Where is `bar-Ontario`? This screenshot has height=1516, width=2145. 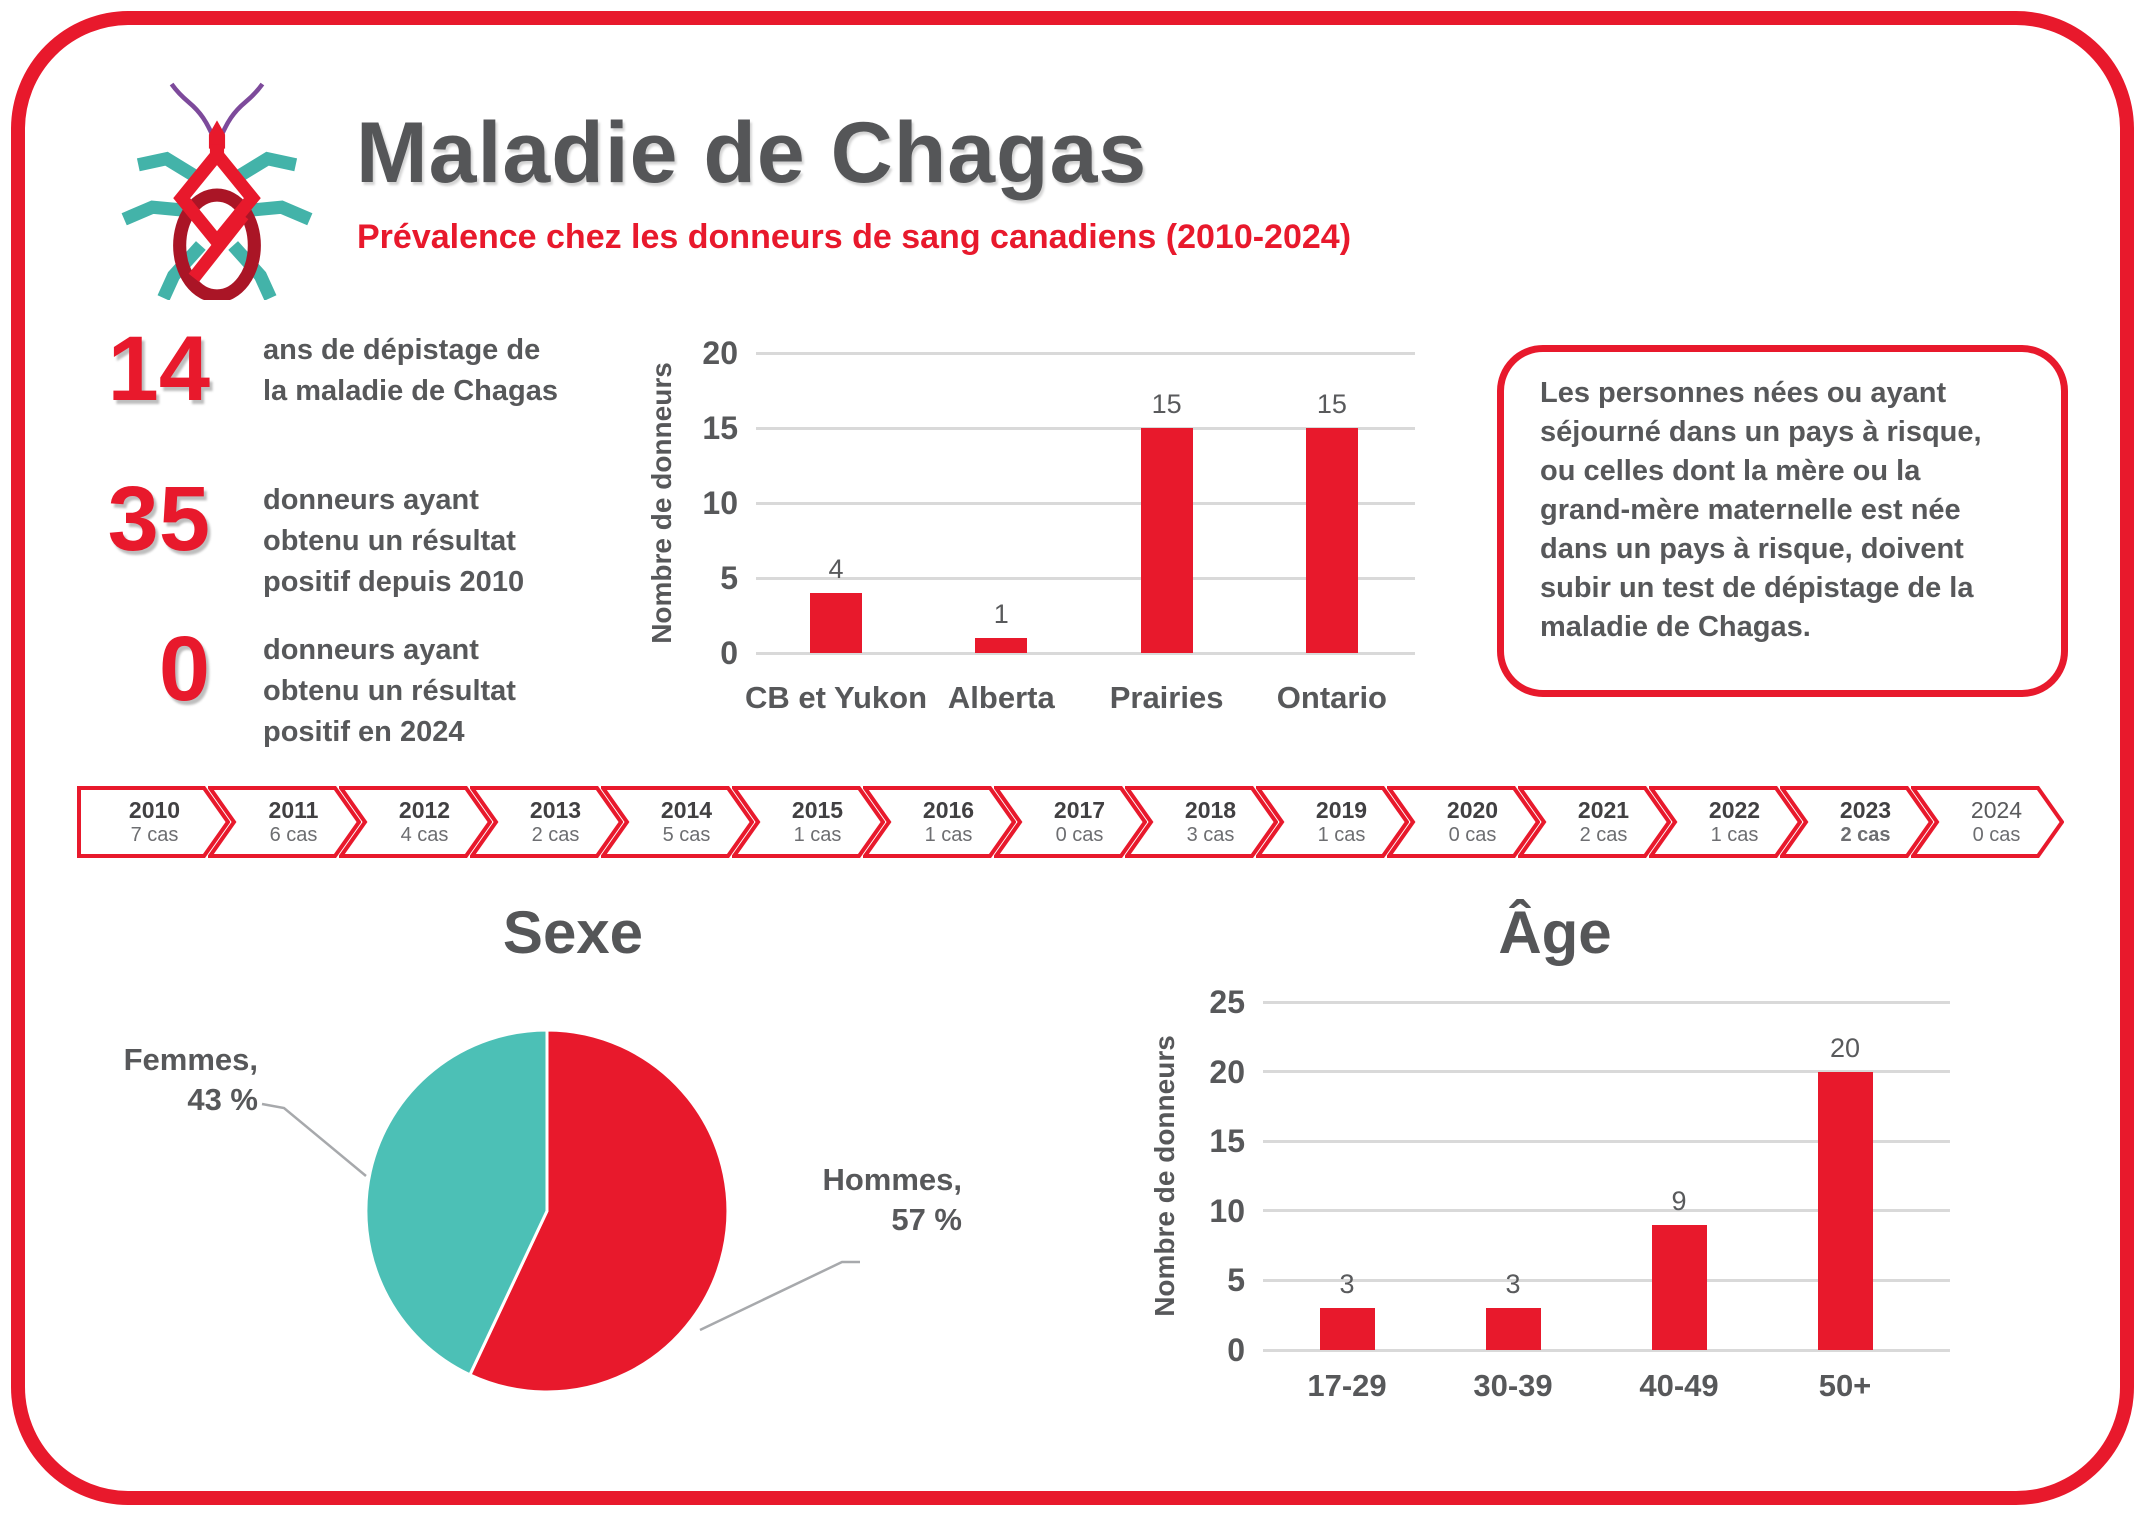 bar-Ontario is located at coordinates (1331, 540).